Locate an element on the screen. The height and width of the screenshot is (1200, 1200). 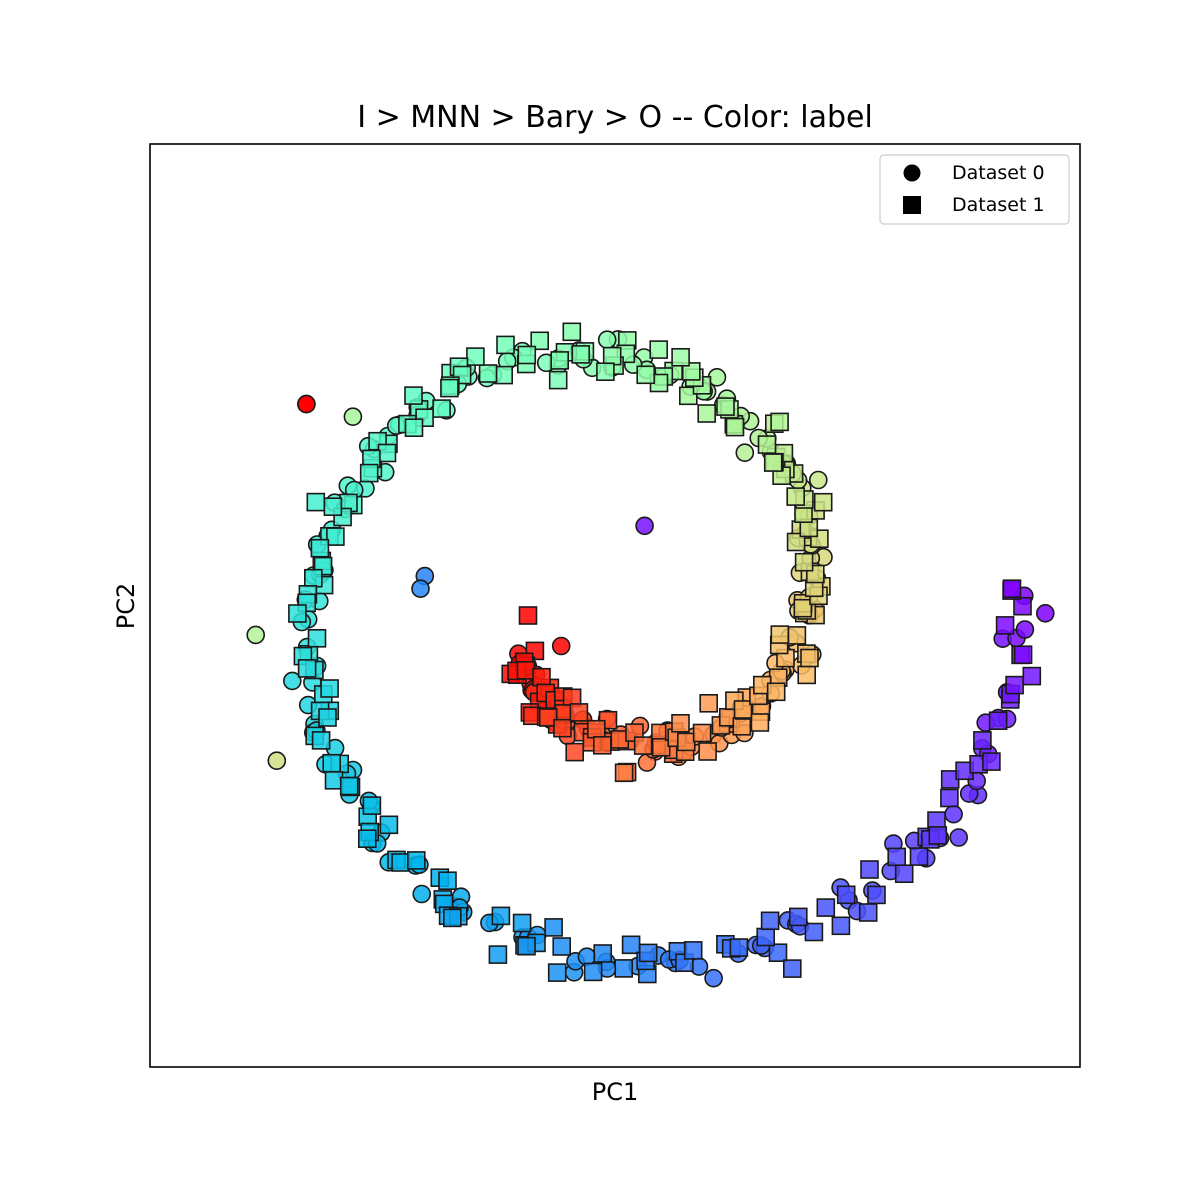
legend-marker-square is located at coordinates (912, 205).